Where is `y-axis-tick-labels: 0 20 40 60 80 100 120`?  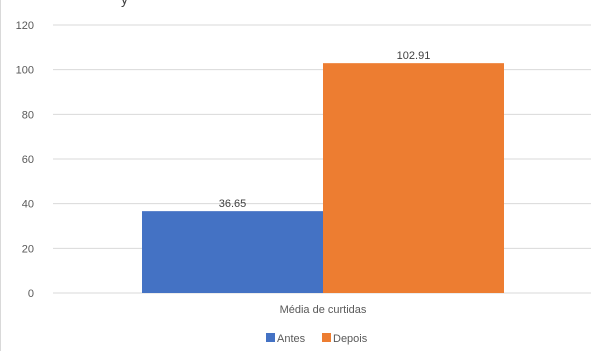
y-axis-tick-labels: 0 20 40 60 80 100 120 is located at coordinates (25, 160).